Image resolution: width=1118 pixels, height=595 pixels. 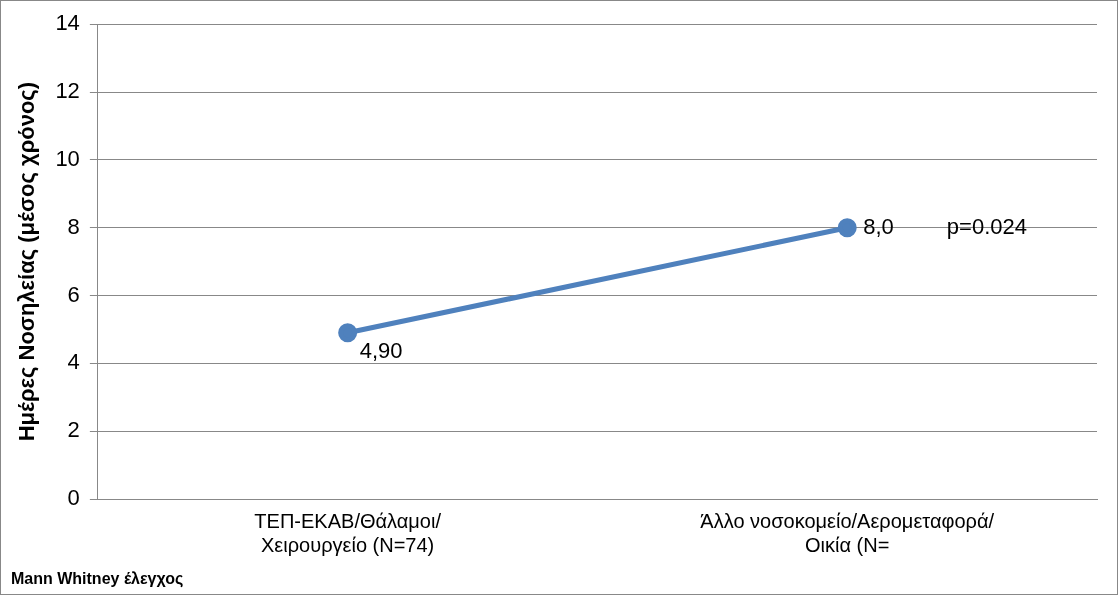 What do you see at coordinates (878, 226) in the screenshot?
I see `data-label: 8,0` at bounding box center [878, 226].